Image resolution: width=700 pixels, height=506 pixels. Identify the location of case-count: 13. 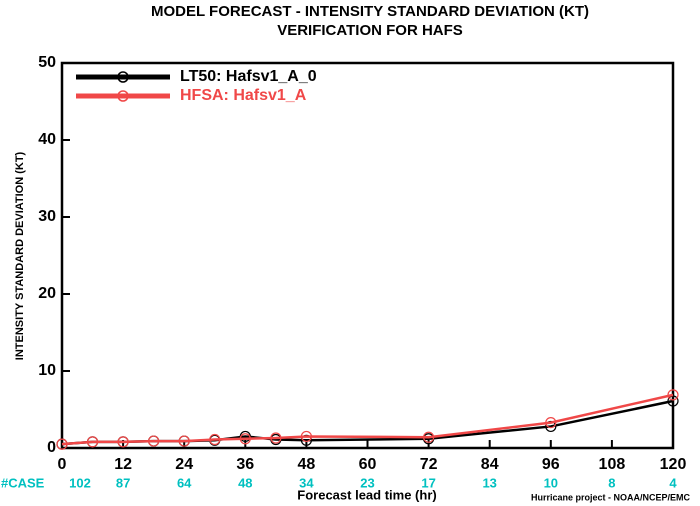
(489, 482).